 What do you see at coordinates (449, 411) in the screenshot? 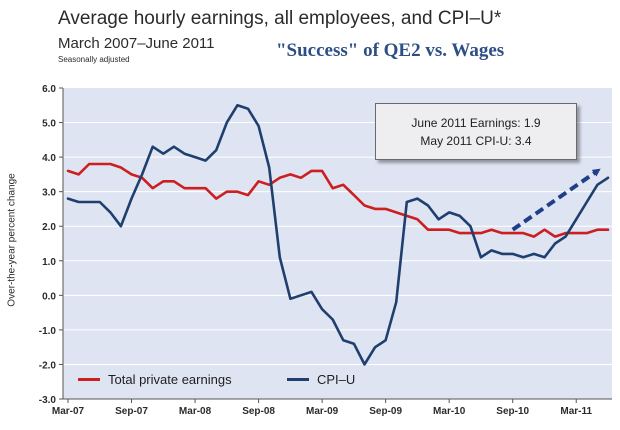
I see `x-tick-label: Mar-10` at bounding box center [449, 411].